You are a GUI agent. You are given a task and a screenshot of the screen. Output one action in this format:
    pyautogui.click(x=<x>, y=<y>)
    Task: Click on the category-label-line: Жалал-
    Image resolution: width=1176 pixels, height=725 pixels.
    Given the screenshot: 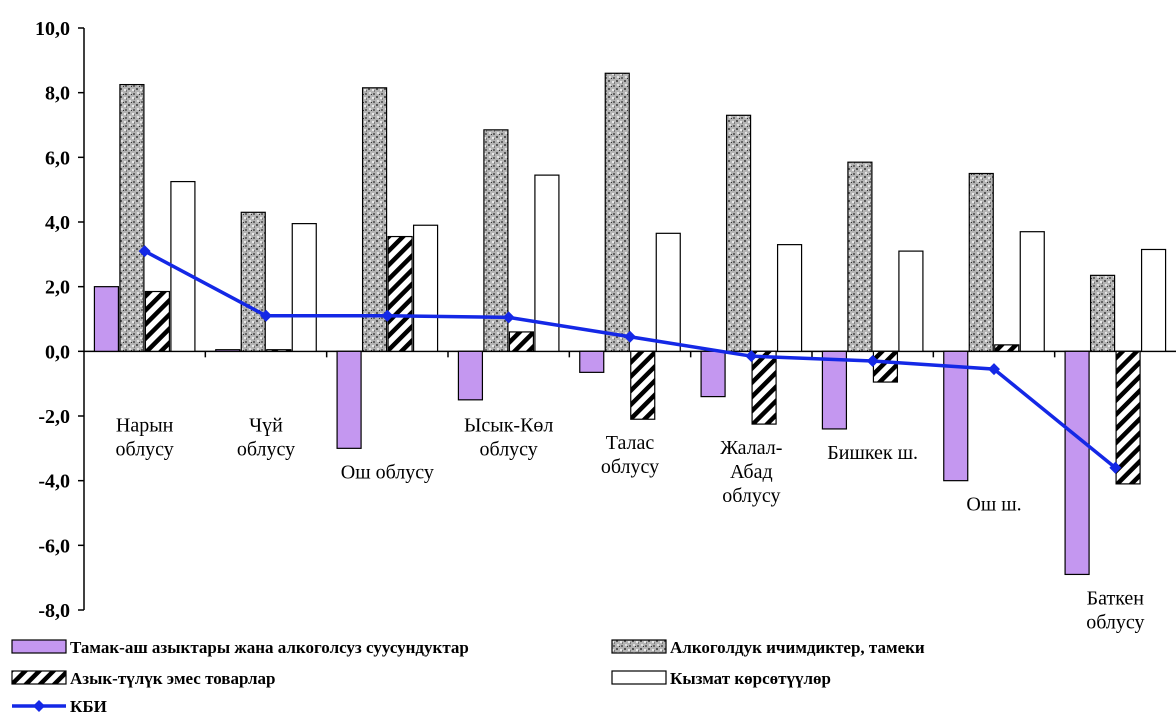 What is the action you would take?
    pyautogui.click(x=751, y=448)
    